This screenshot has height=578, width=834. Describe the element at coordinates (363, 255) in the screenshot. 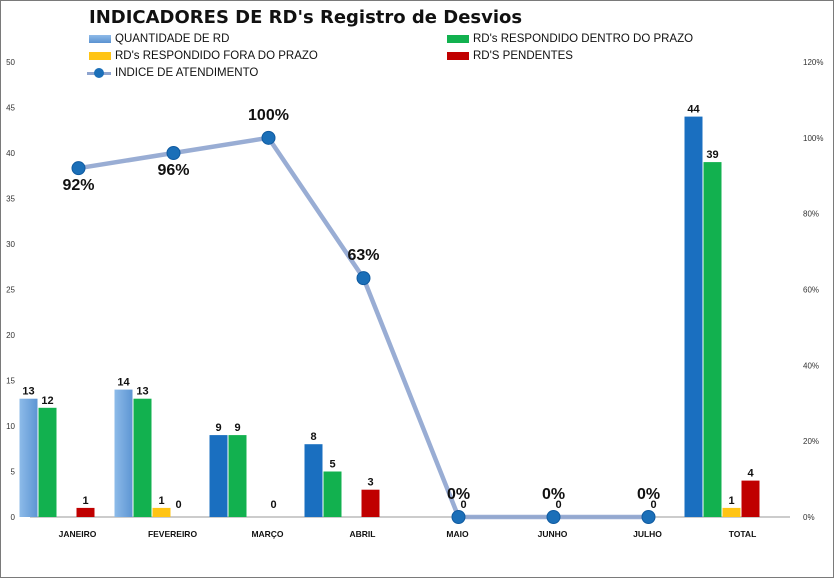

I see `index-data-label: 63%` at that location.